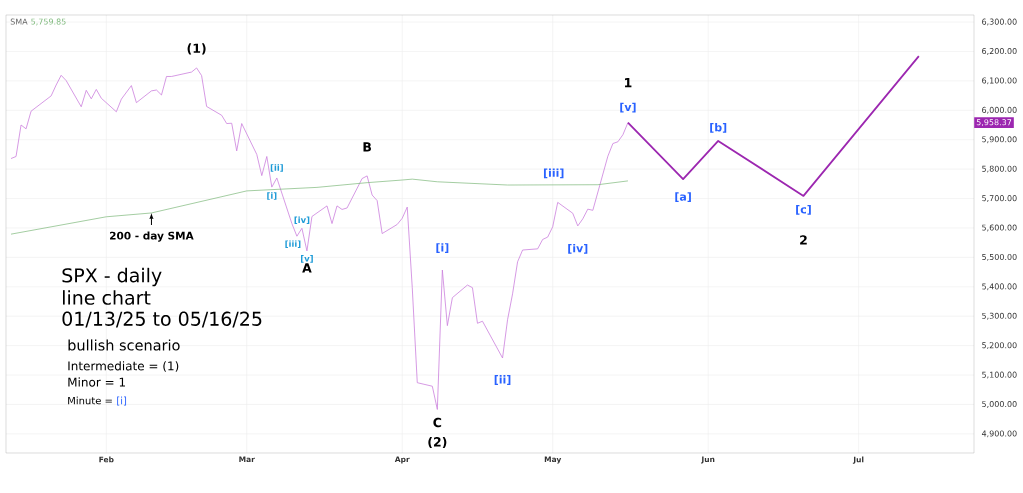 The width and height of the screenshot is (1023, 493). What do you see at coordinates (999, 198) in the screenshot?
I see `y-tick-label: 5,700.00` at bounding box center [999, 198].